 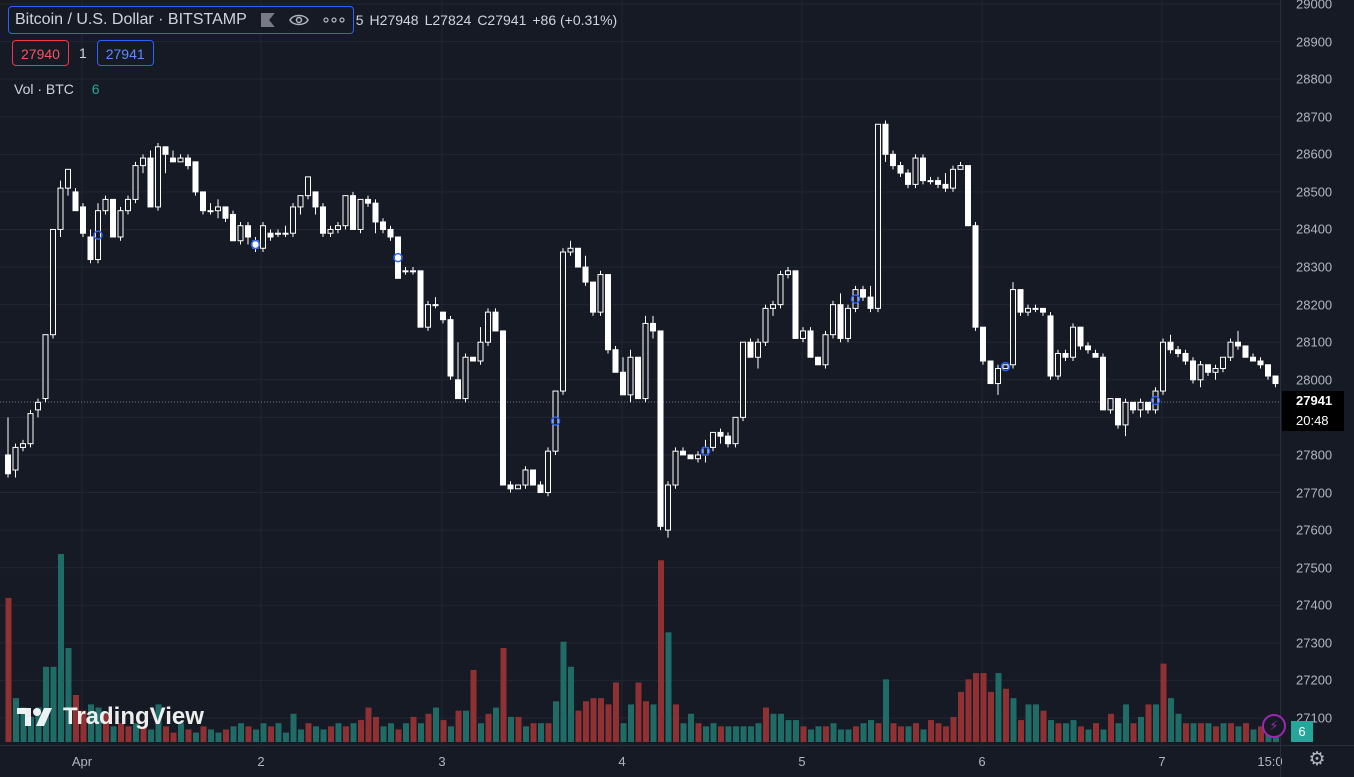 I want to click on price-axis-label: 29000, so click(x=1314, y=6).